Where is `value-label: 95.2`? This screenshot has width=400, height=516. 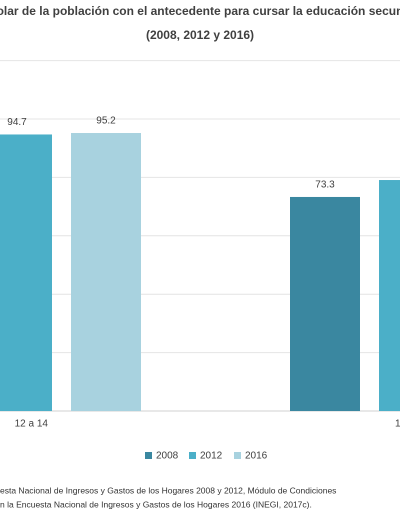 value-label: 95.2 is located at coordinates (106, 121).